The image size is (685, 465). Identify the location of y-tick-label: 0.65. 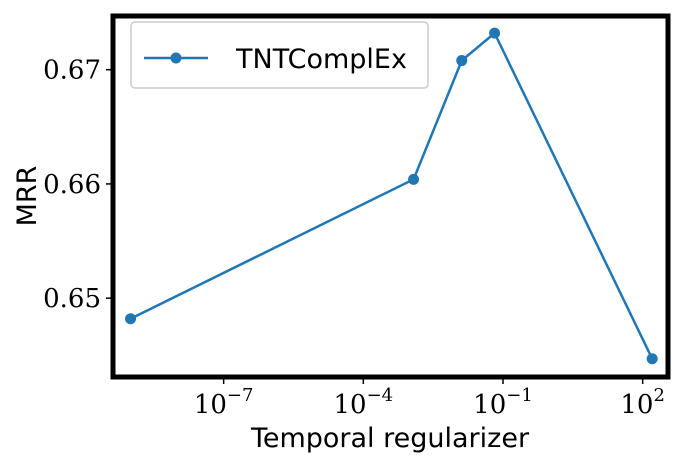
(72, 299).